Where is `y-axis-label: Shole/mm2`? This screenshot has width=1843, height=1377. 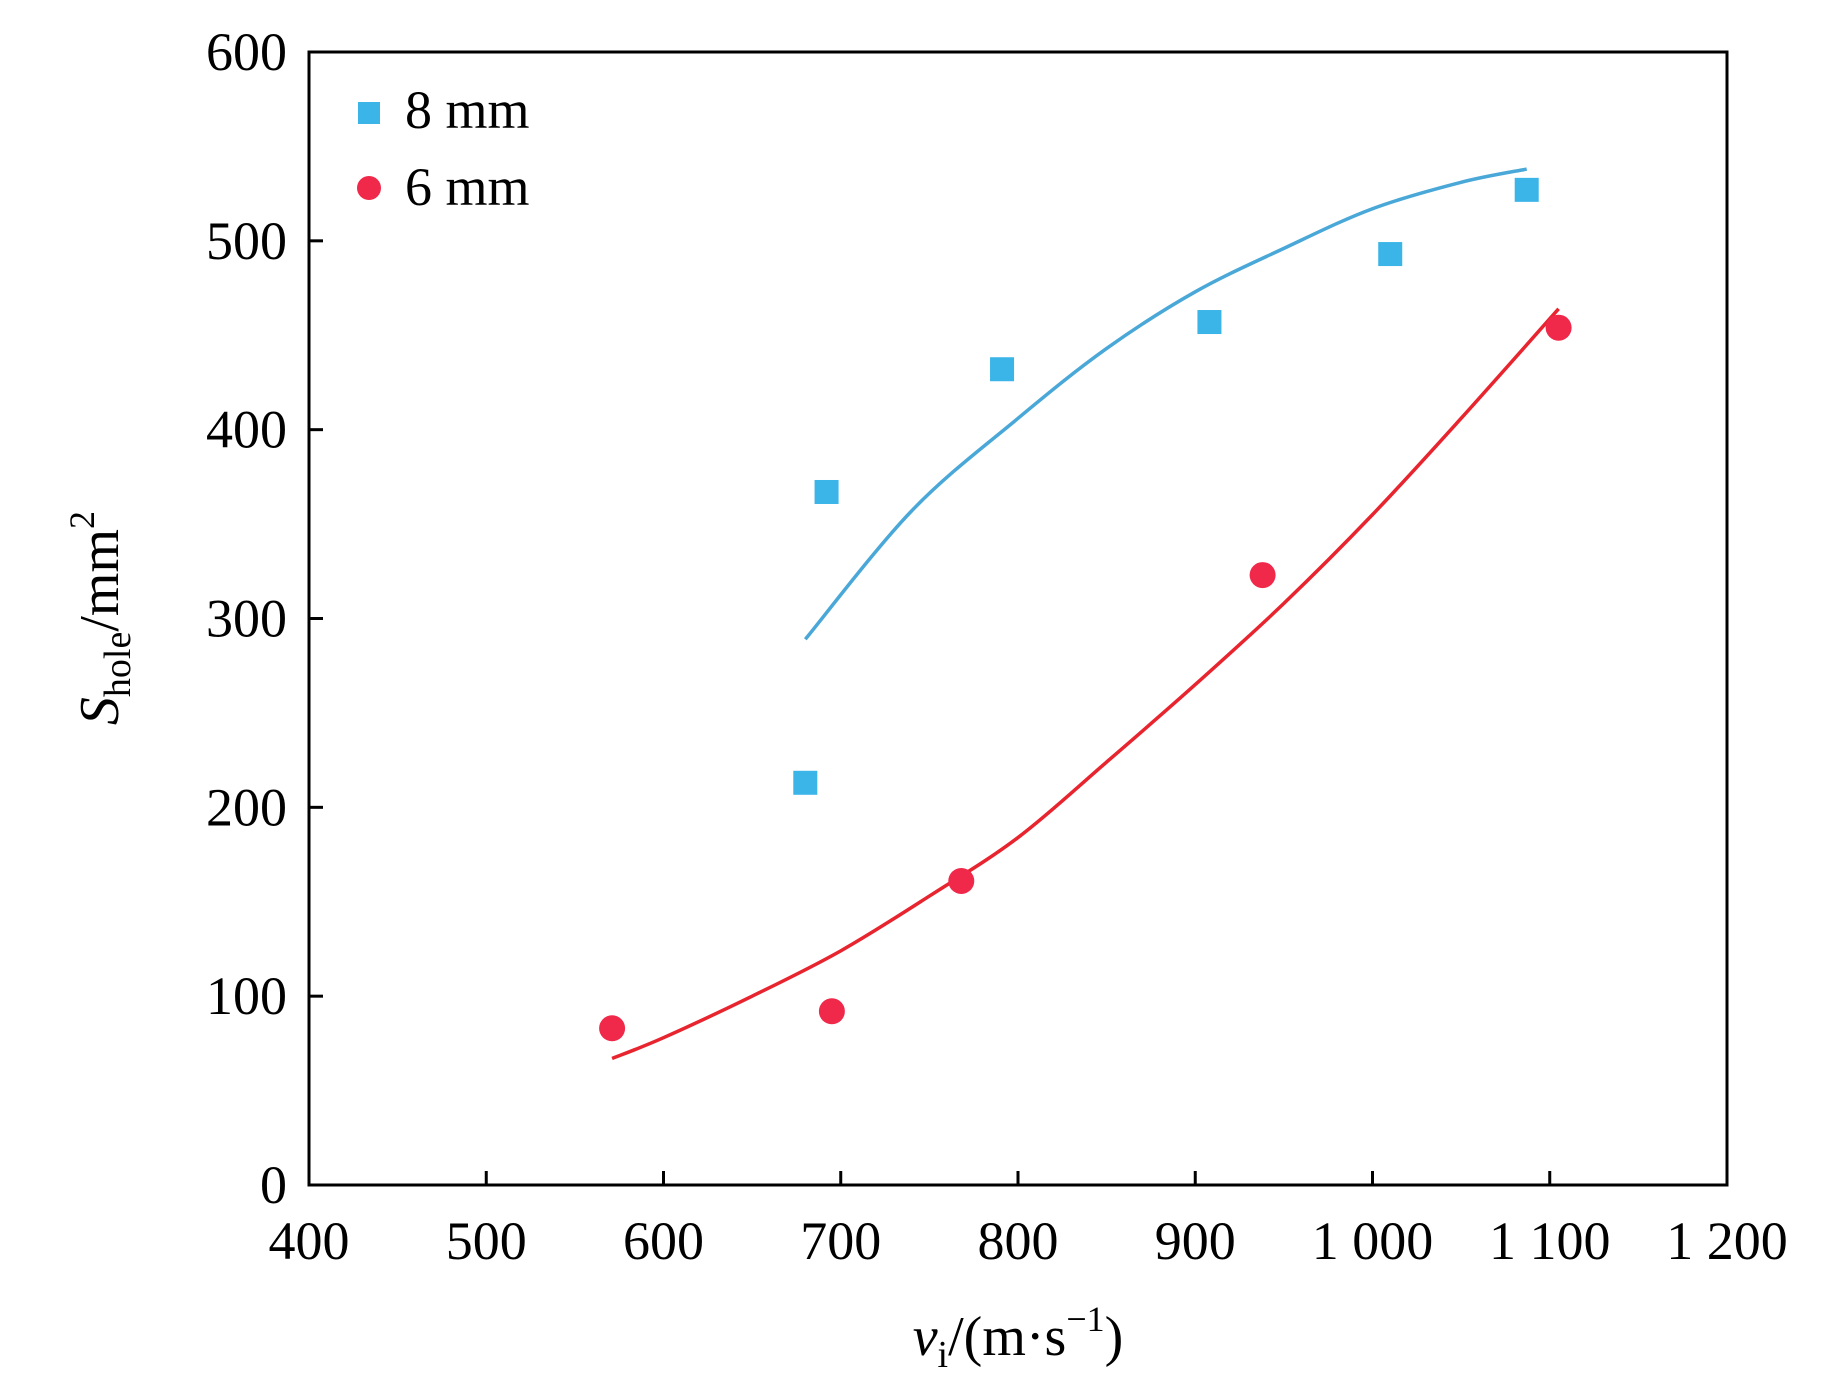
y-axis-label: Shole/mm2 is located at coordinates (100, 618).